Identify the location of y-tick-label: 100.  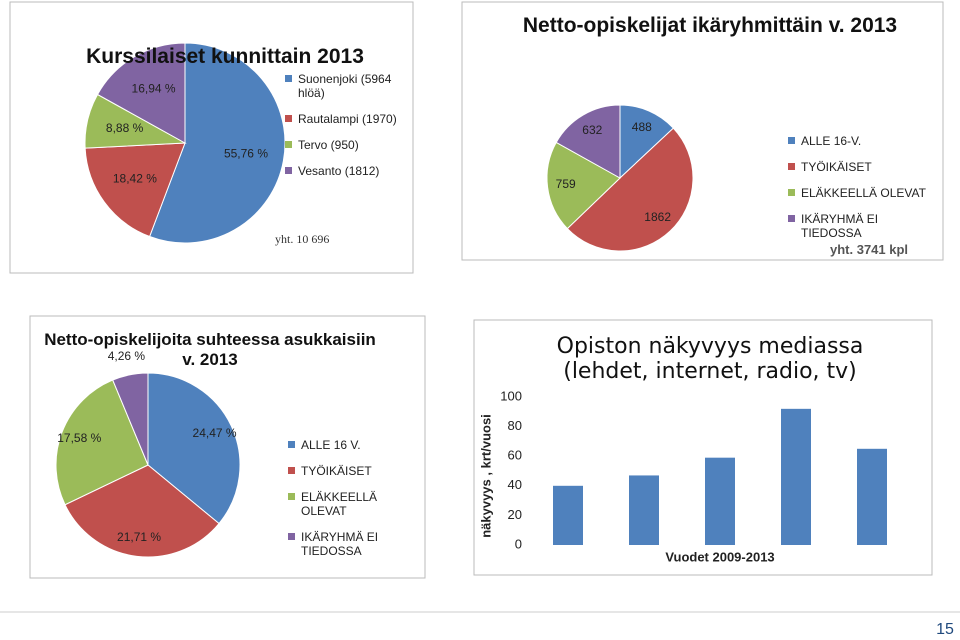
(511, 395).